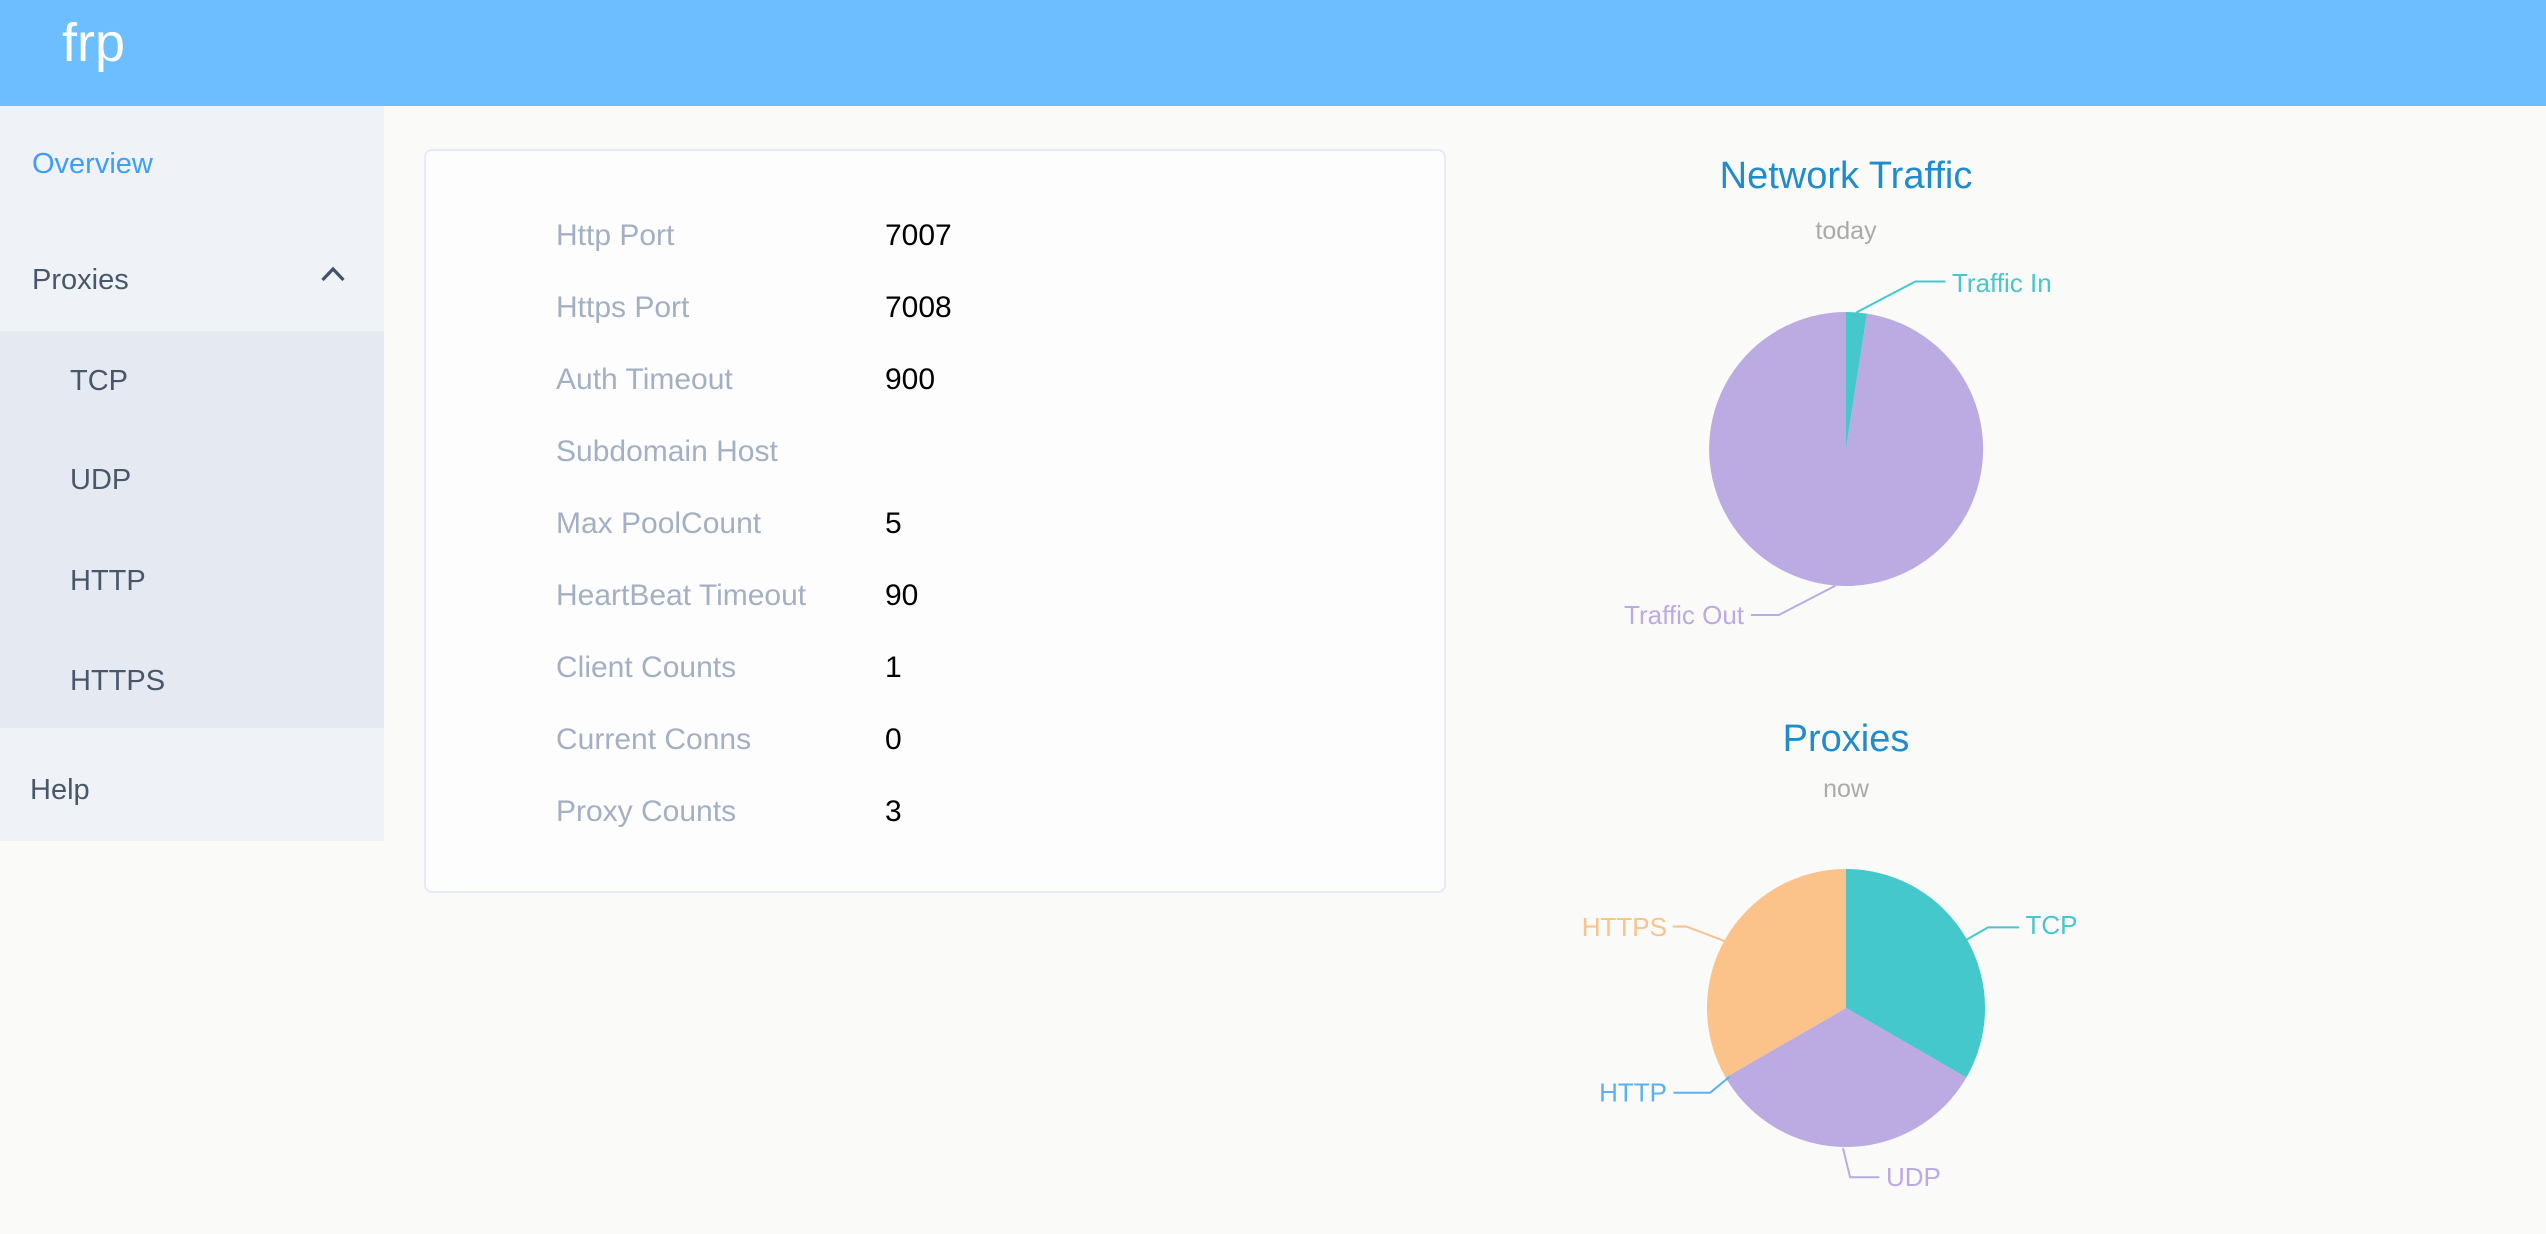  What do you see at coordinates (1846, 739) in the screenshot?
I see `svg-text: Proxies` at bounding box center [1846, 739].